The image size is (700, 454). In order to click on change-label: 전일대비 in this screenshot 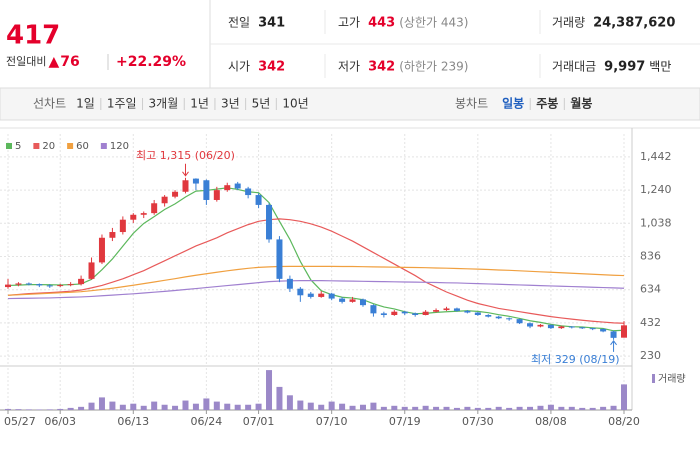, I will do `click(26, 61)`.